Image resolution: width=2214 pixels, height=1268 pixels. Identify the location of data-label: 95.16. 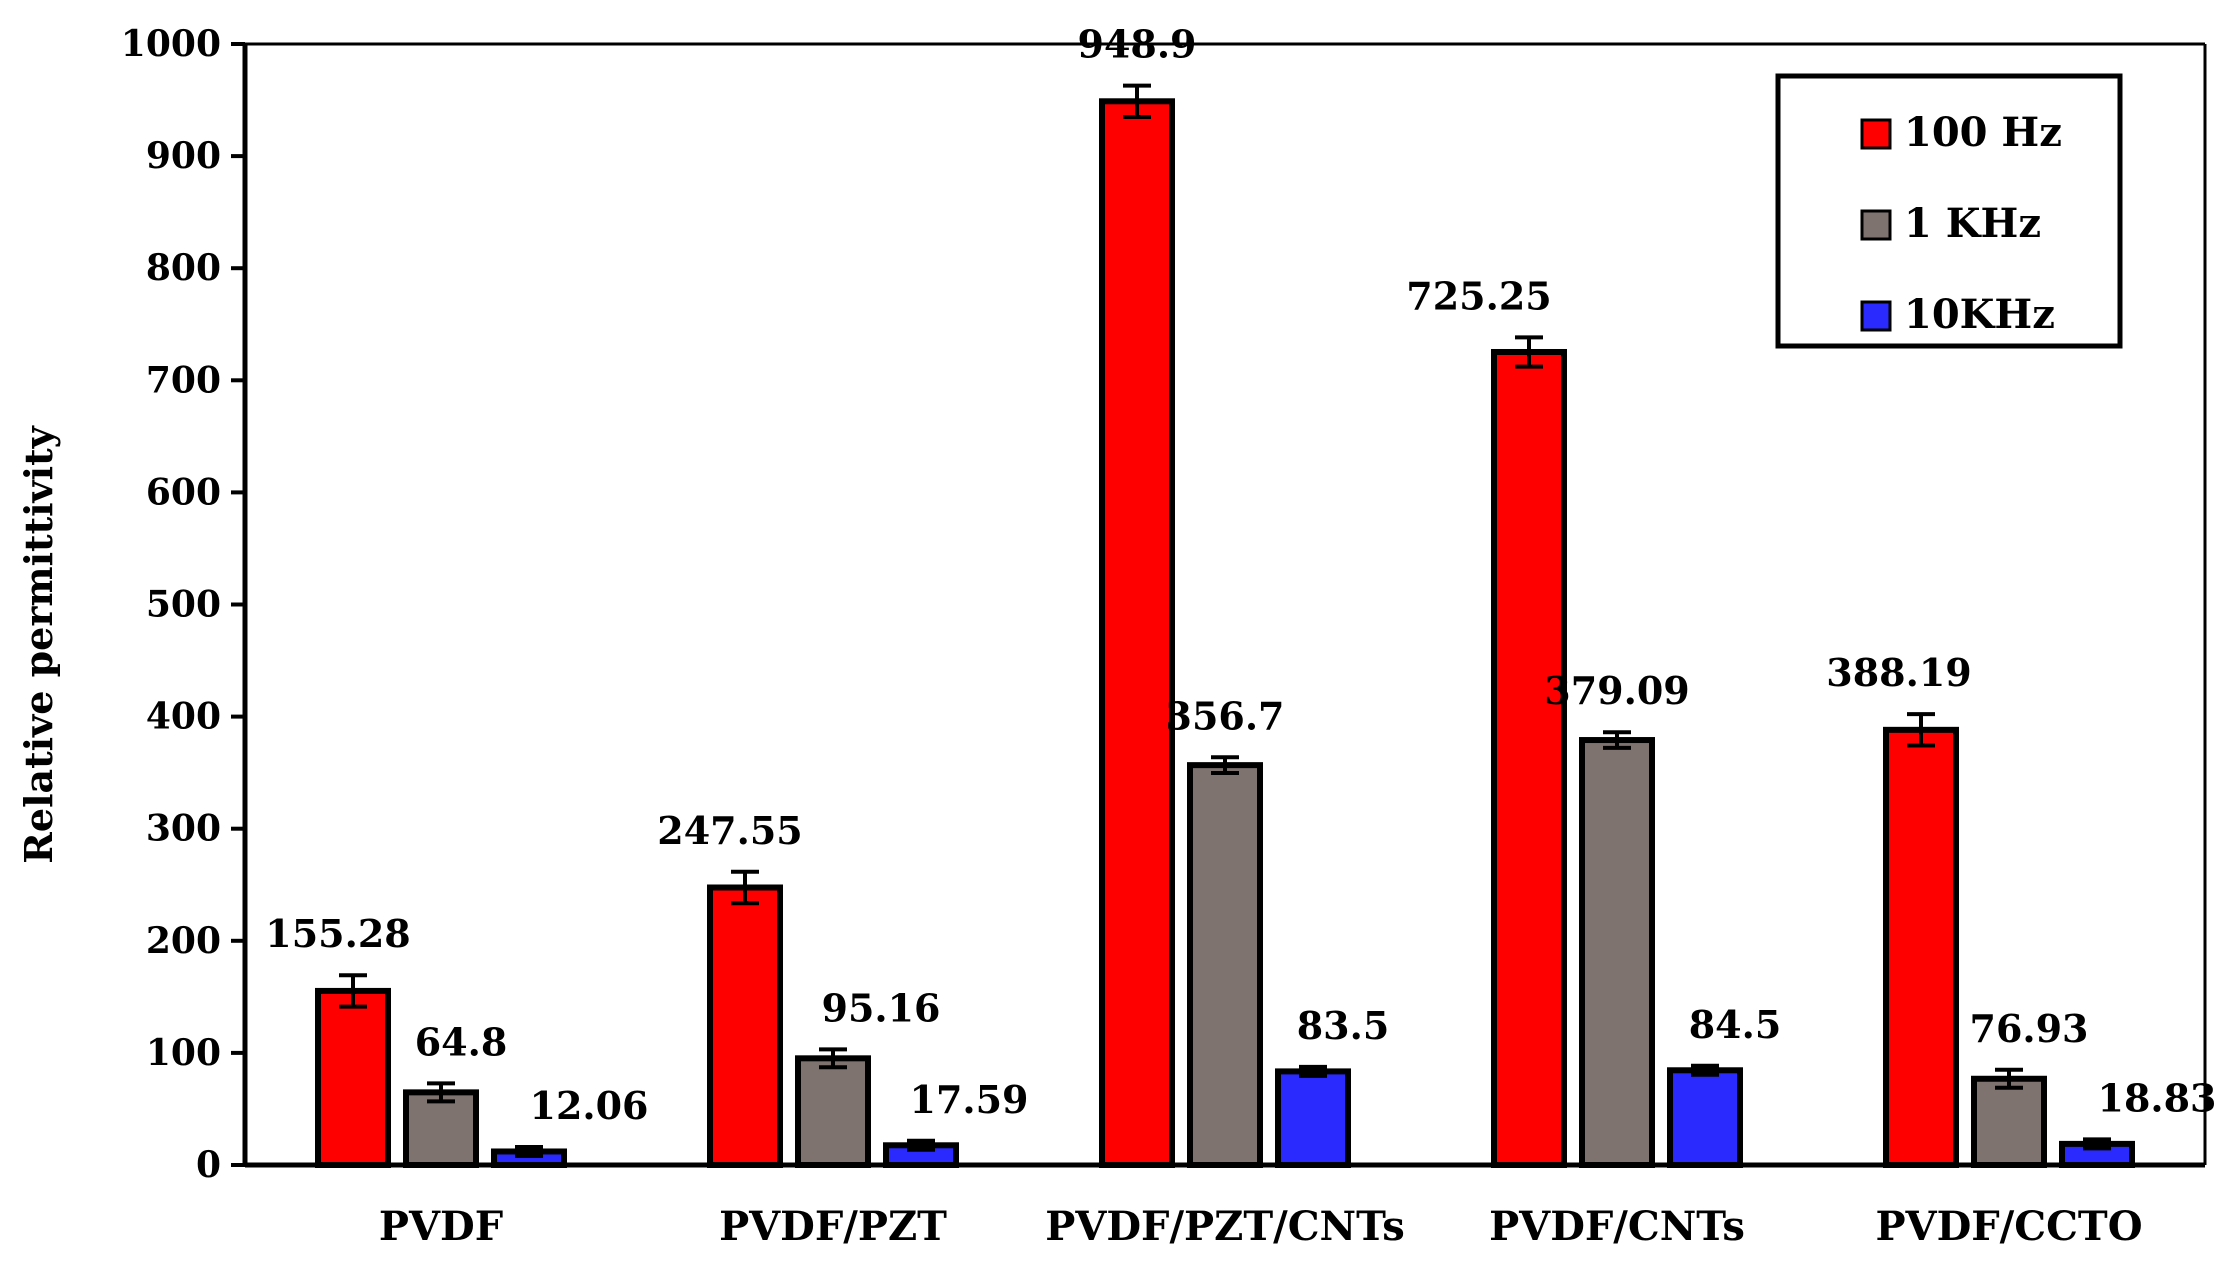
(881, 1007).